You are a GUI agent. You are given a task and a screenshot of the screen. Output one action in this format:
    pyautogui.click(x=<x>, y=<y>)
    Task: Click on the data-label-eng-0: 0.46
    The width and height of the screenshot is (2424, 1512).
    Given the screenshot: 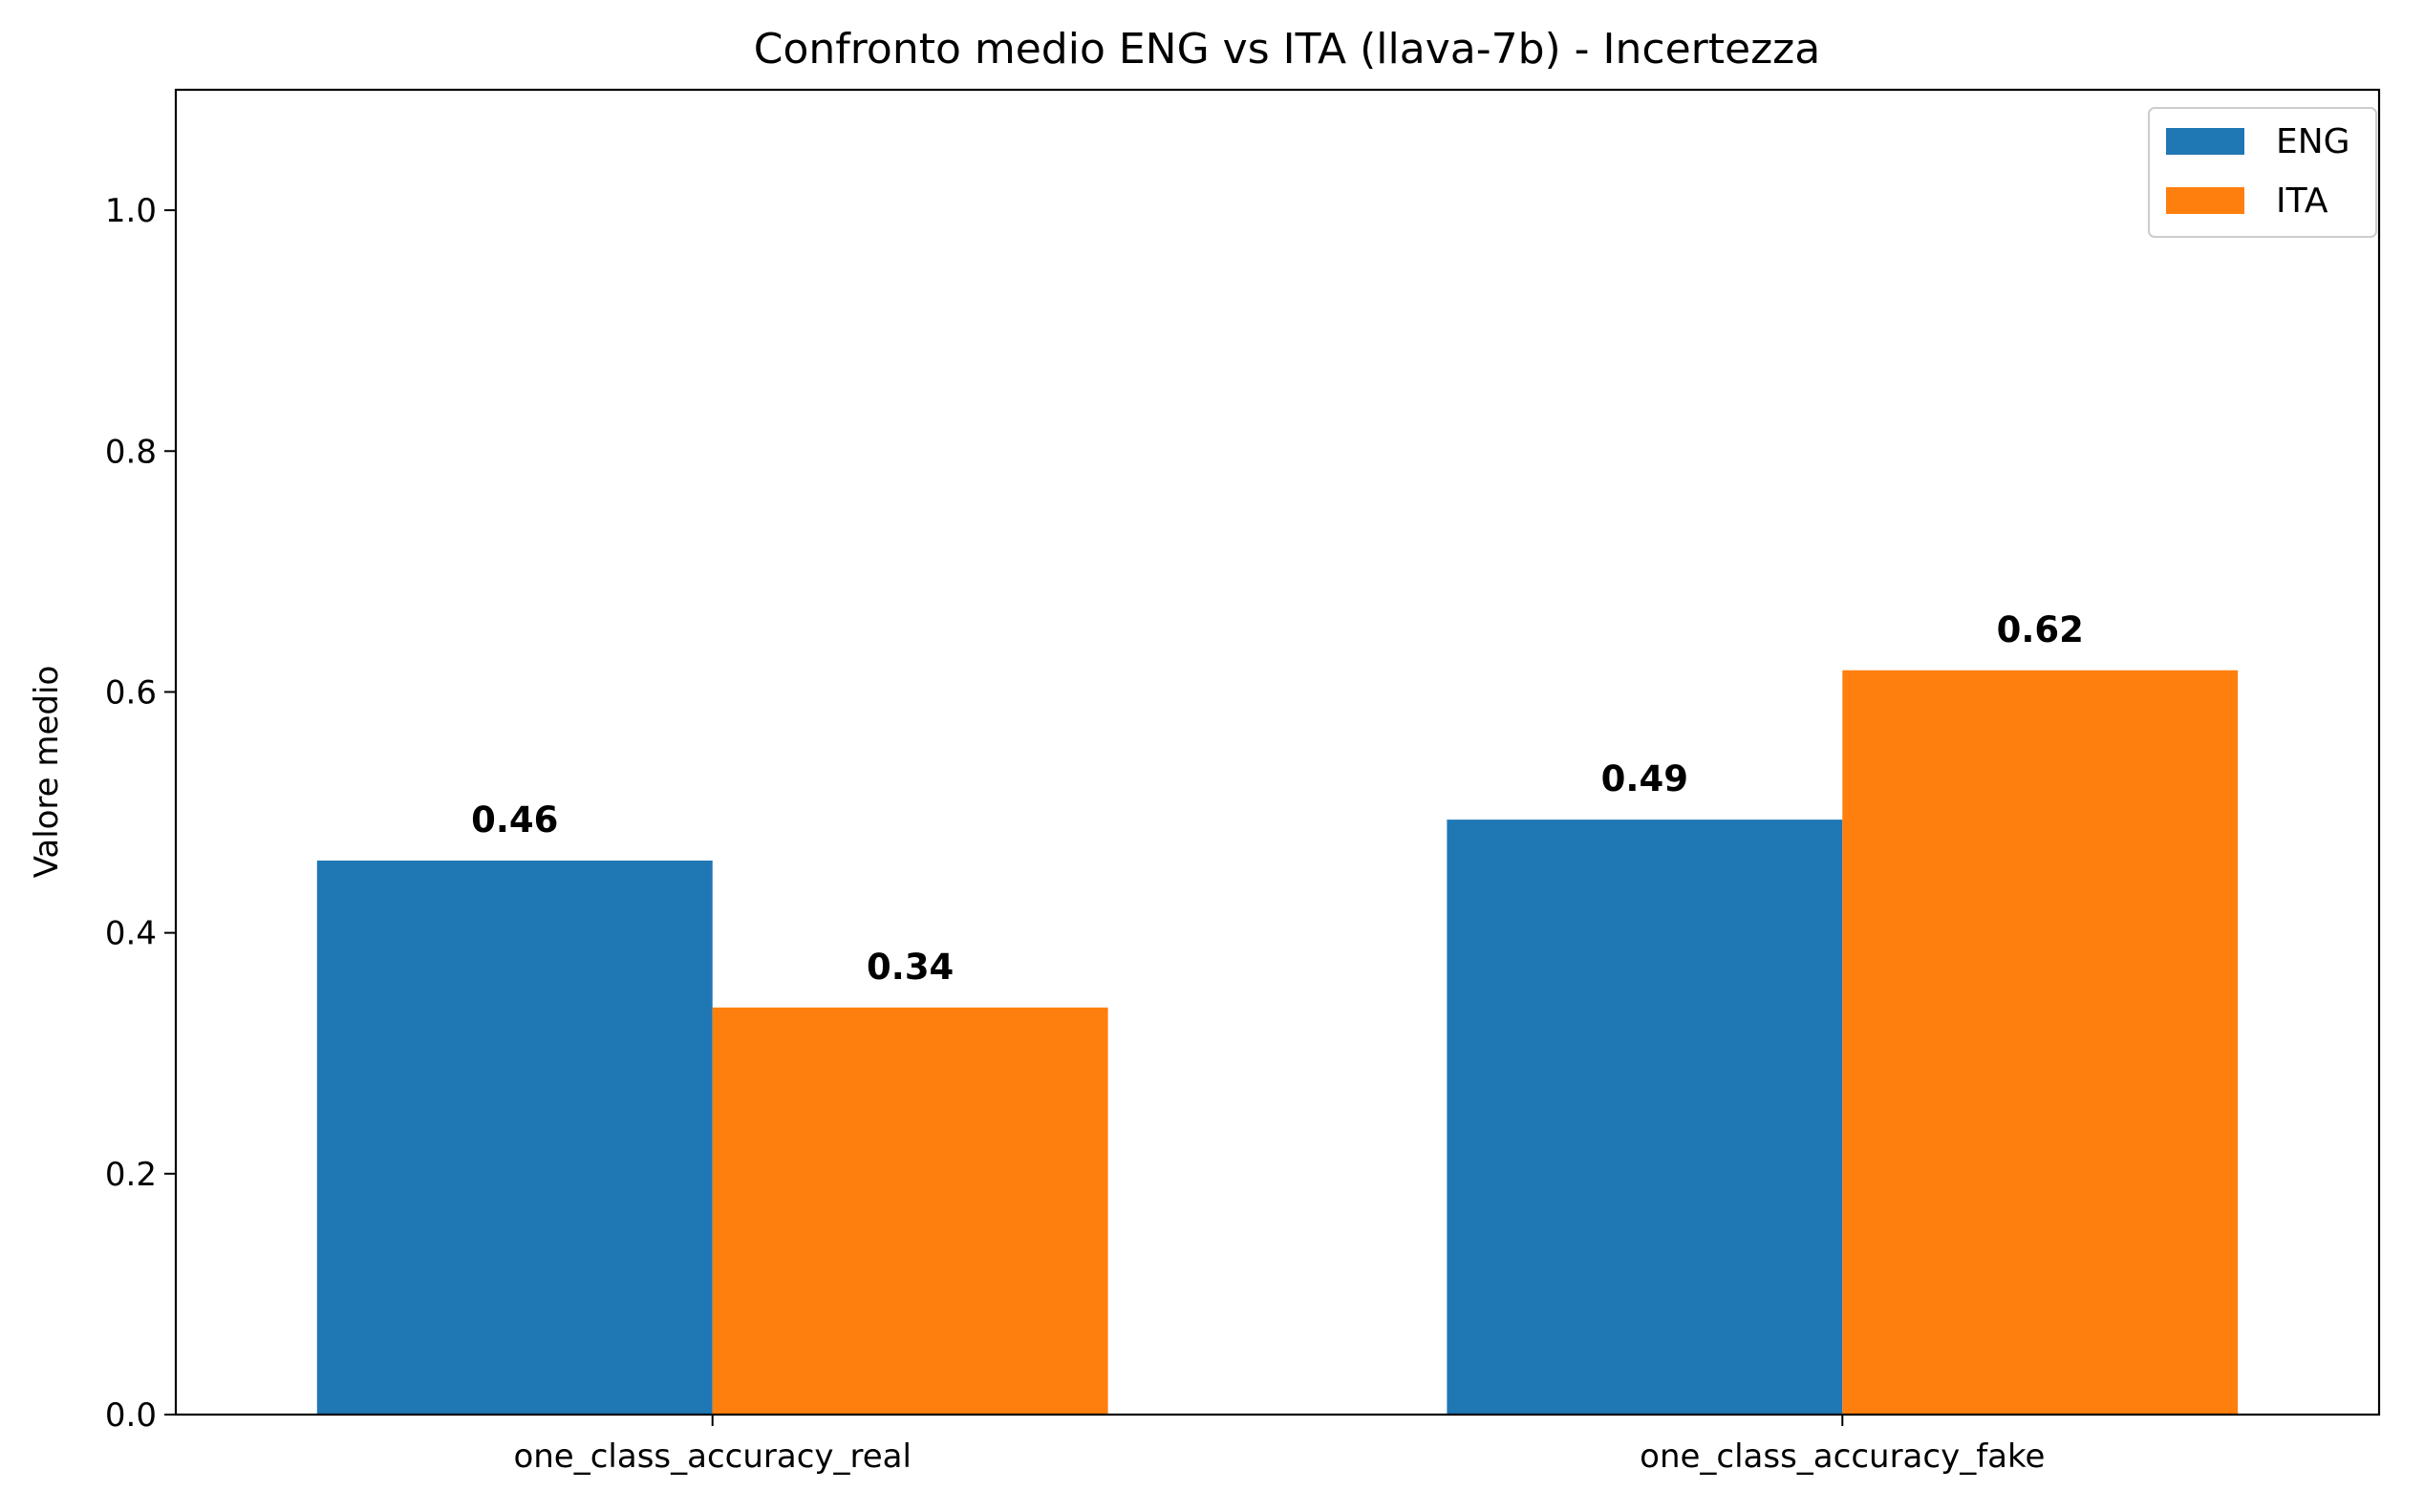 What is the action you would take?
    pyautogui.click(x=514, y=820)
    